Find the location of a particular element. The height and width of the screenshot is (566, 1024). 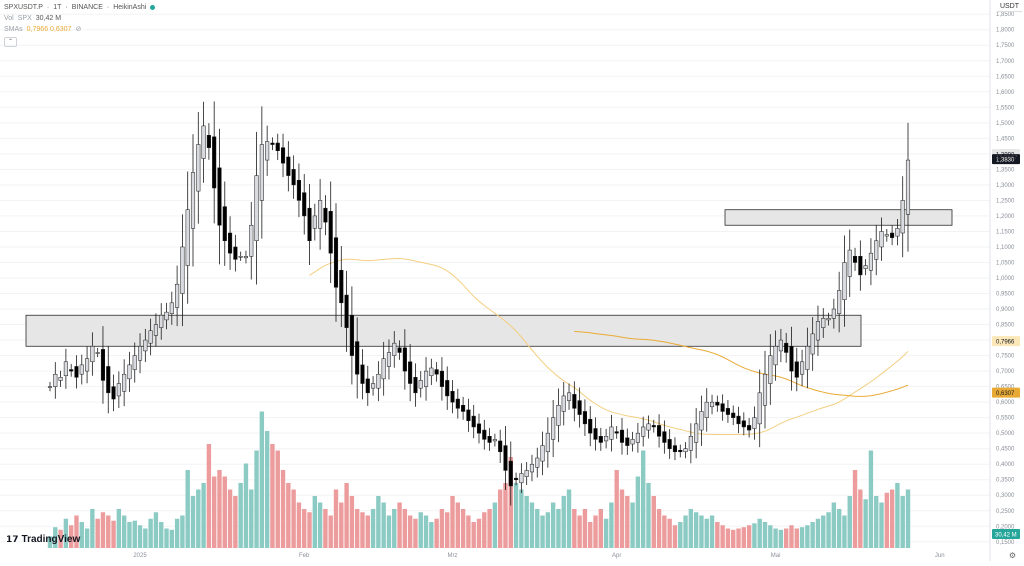

collapse-legend-button: ⌃ is located at coordinates (10, 42).